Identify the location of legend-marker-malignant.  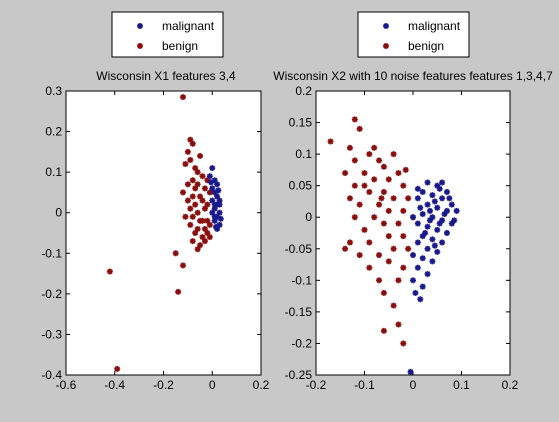
(386, 26).